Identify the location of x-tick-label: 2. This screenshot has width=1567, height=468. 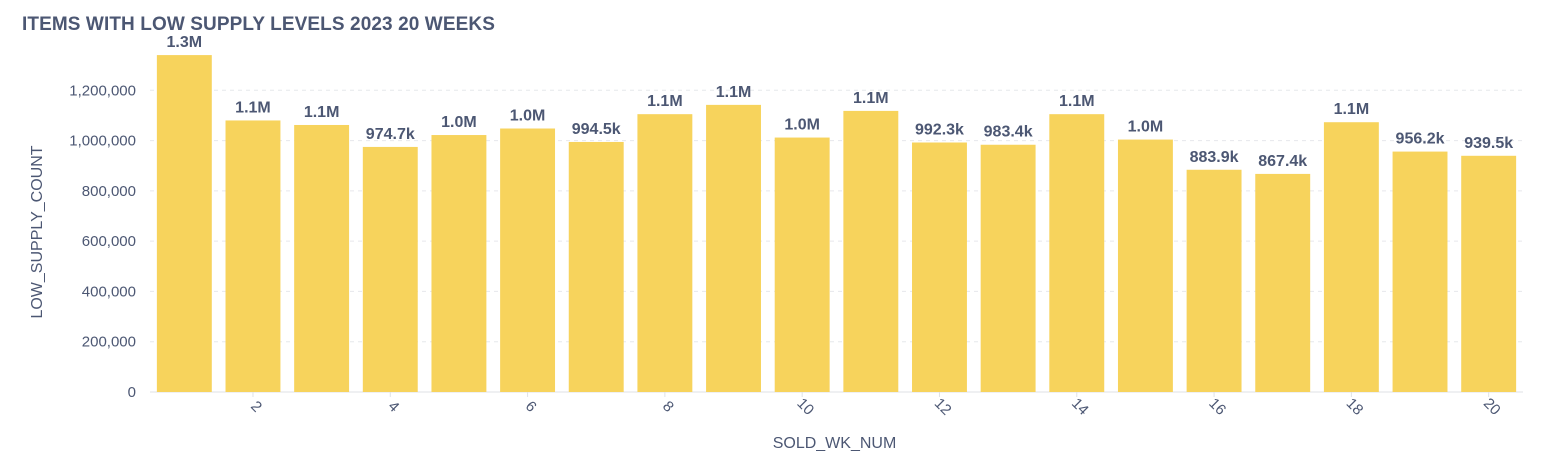
(256, 407).